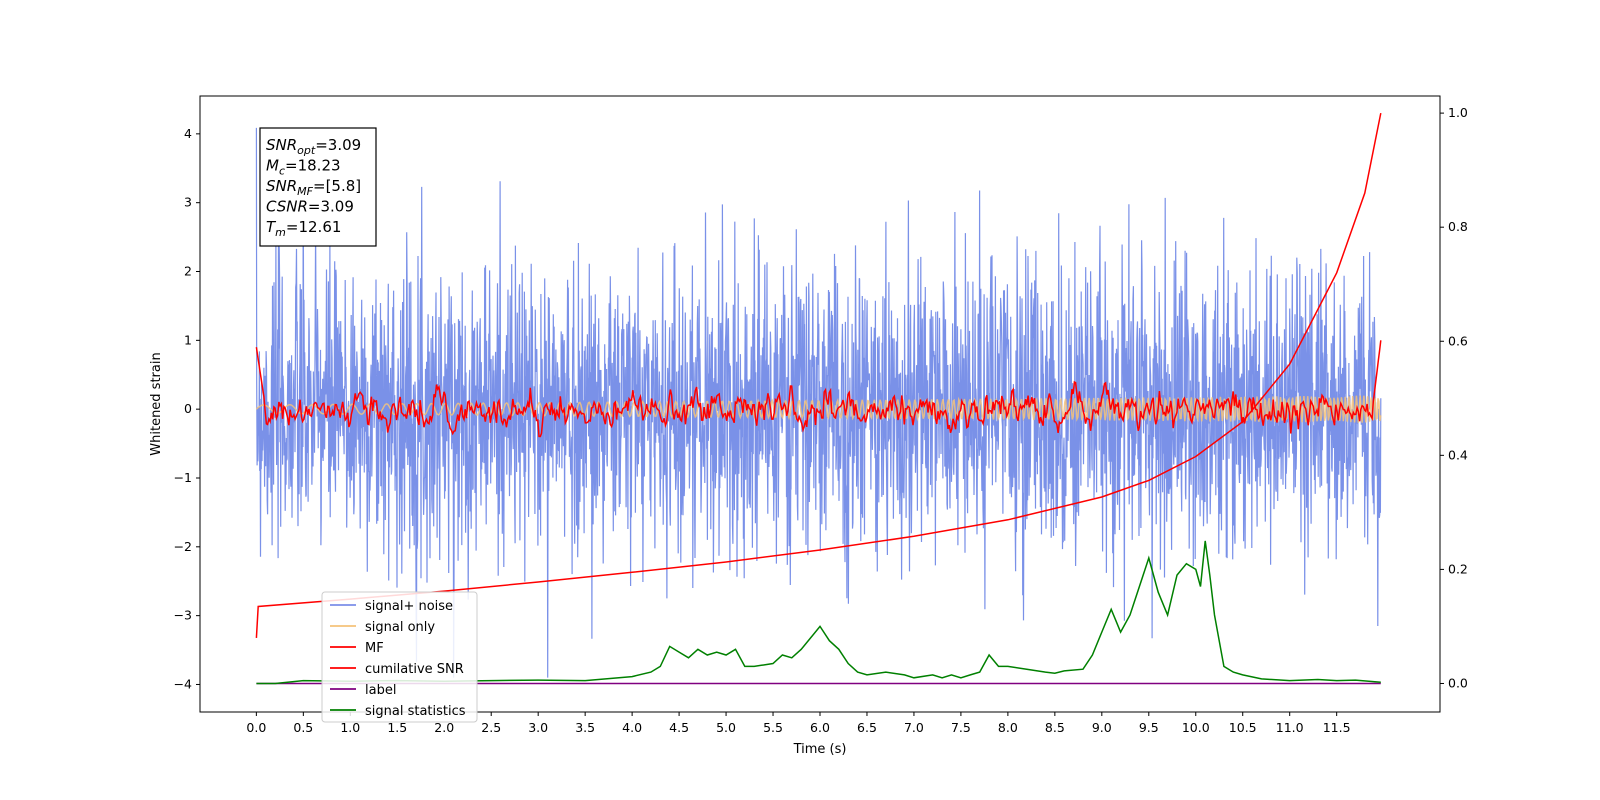  What do you see at coordinates (818, 389) in the screenshot?
I see `series-mf-line` at bounding box center [818, 389].